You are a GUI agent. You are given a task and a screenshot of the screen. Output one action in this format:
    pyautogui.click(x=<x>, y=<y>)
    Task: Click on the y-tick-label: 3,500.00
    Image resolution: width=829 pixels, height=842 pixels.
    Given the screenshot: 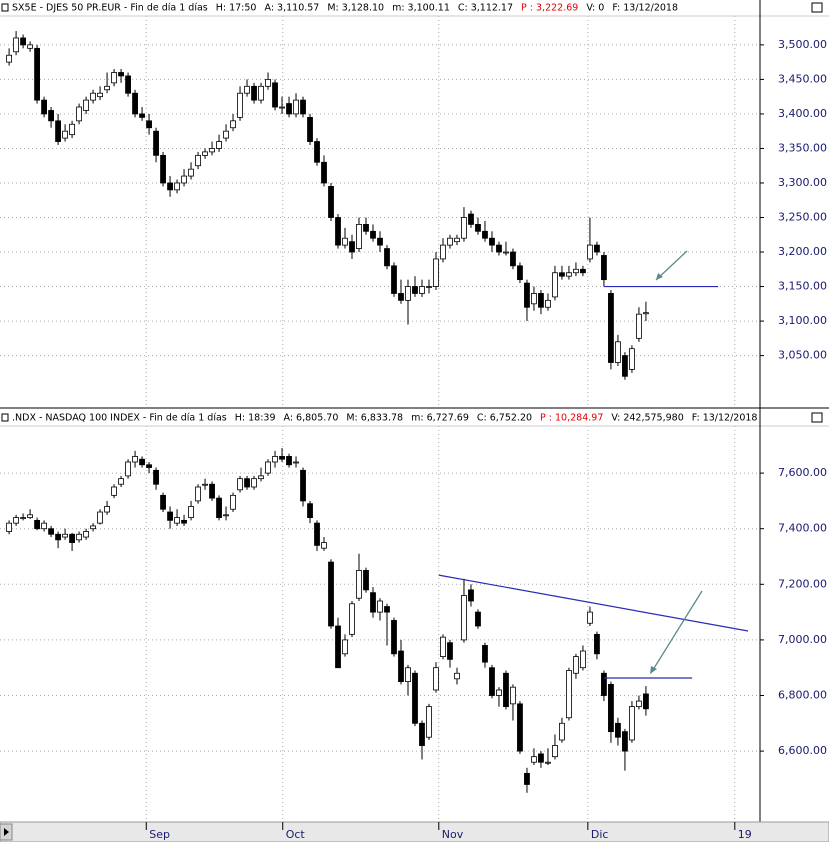 What is the action you would take?
    pyautogui.click(x=802, y=44)
    